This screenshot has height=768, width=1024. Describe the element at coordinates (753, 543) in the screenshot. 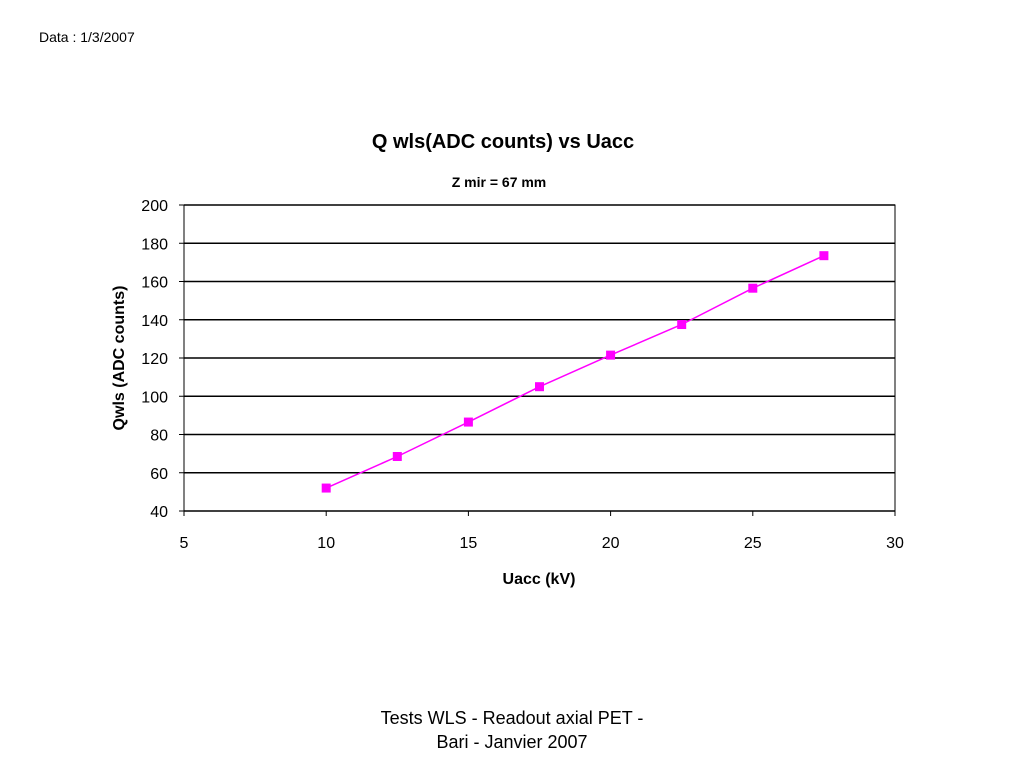

I see `x-tick-label-25: 25` at that location.